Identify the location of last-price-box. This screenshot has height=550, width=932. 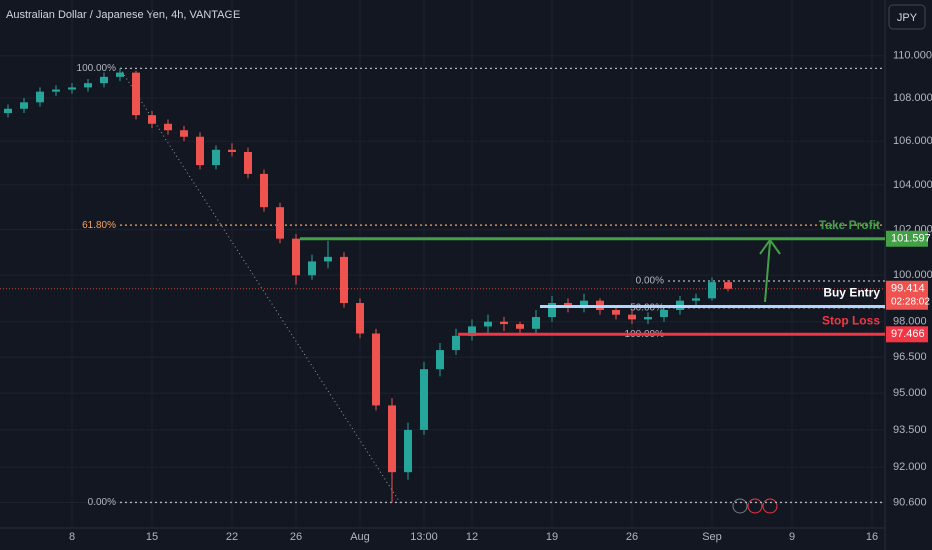
(907, 295).